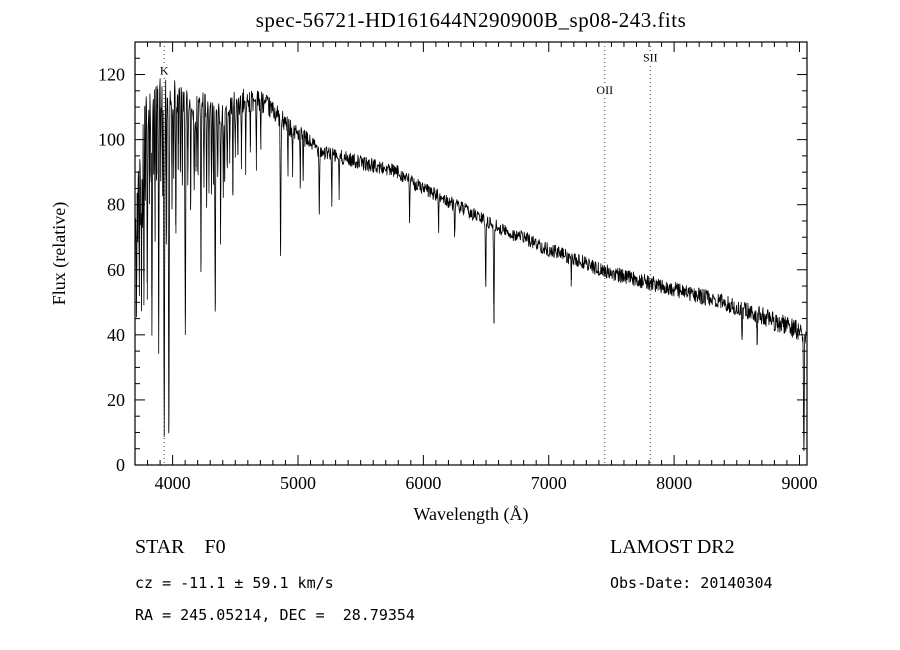 This screenshot has width=900, height=650. What do you see at coordinates (116, 400) in the screenshot?
I see `y-tick-label: 20` at bounding box center [116, 400].